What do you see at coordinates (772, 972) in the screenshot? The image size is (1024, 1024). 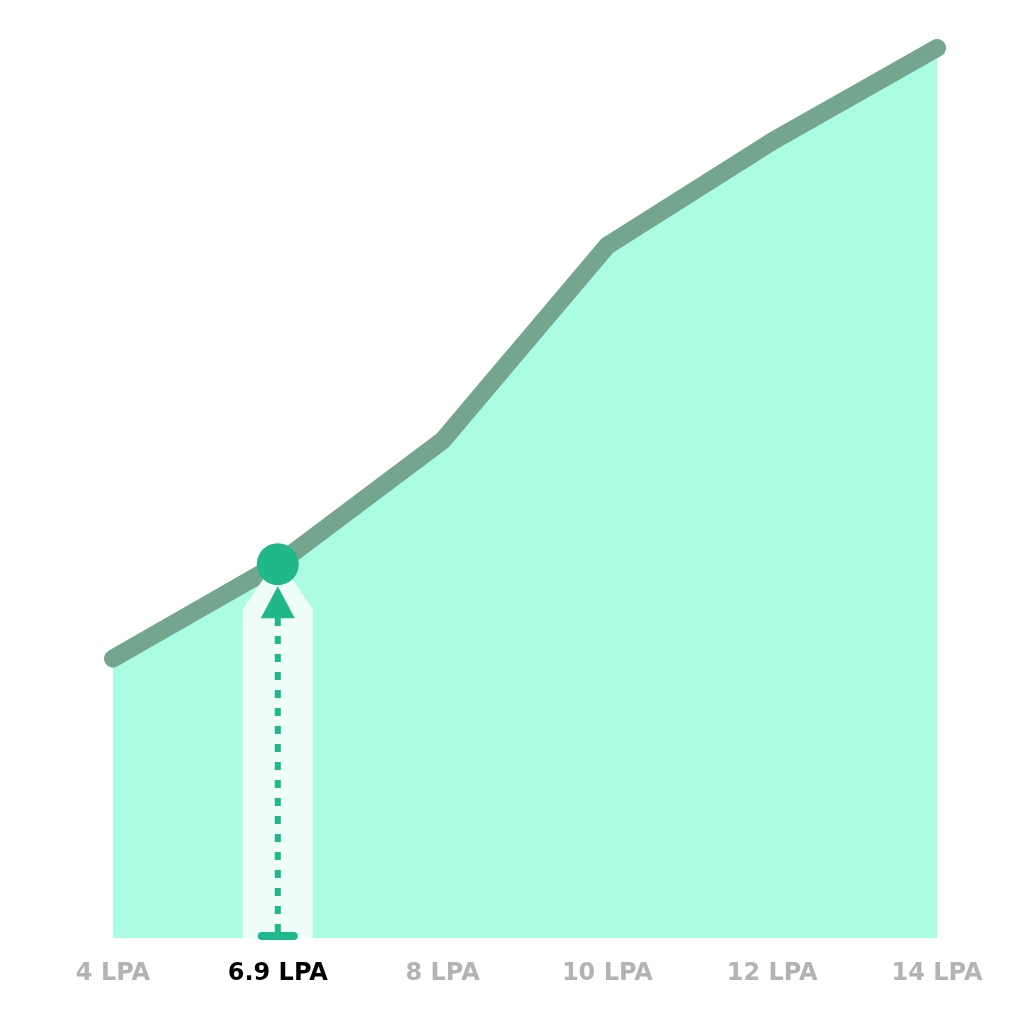 I see `x-tick-label: 12 LPA` at bounding box center [772, 972].